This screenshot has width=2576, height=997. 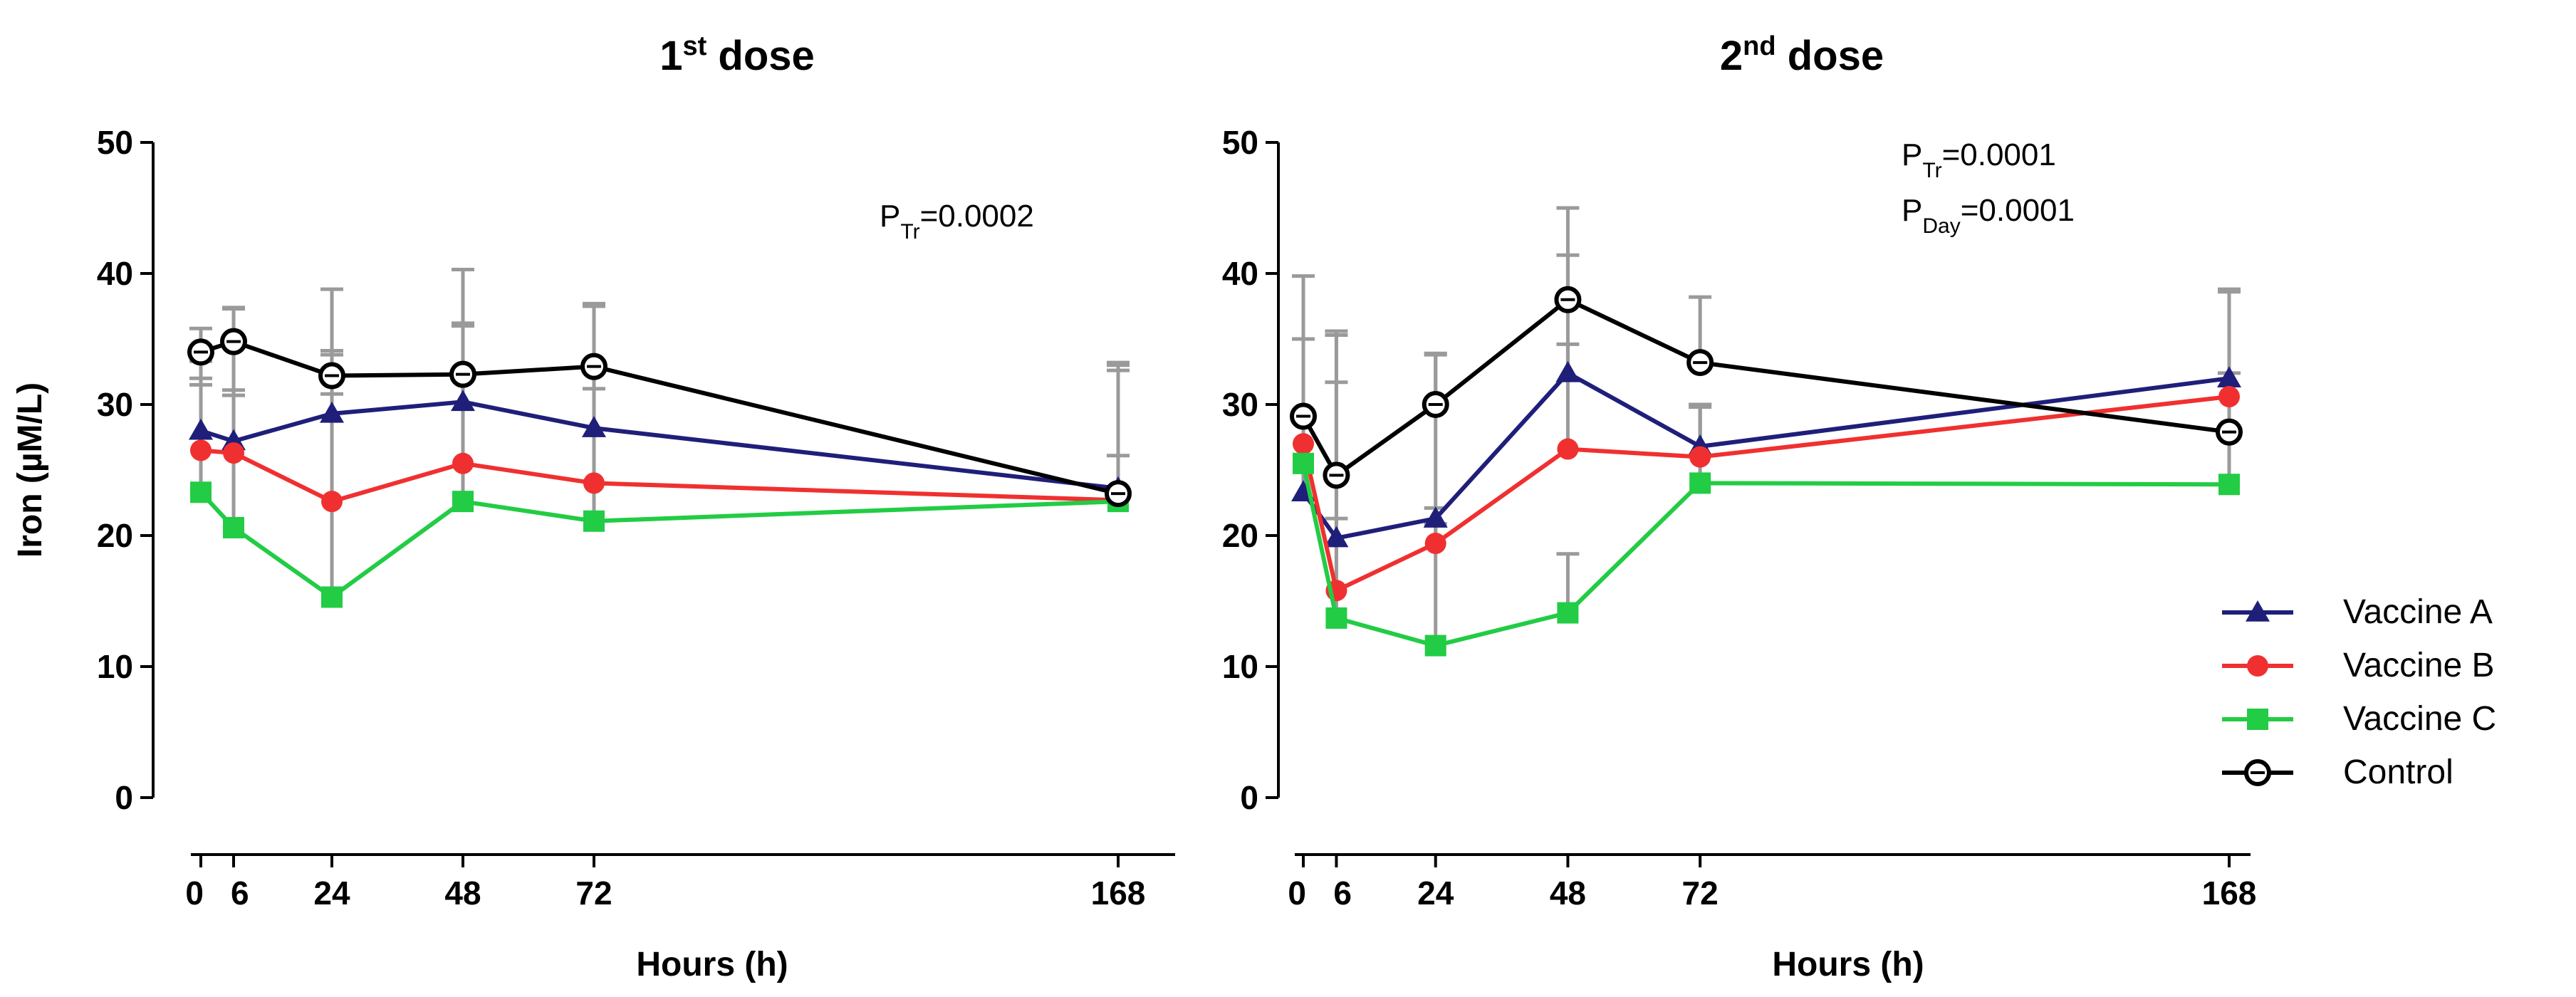 I want to click on series-line-vaccine-a, so click(x=1765, y=455).